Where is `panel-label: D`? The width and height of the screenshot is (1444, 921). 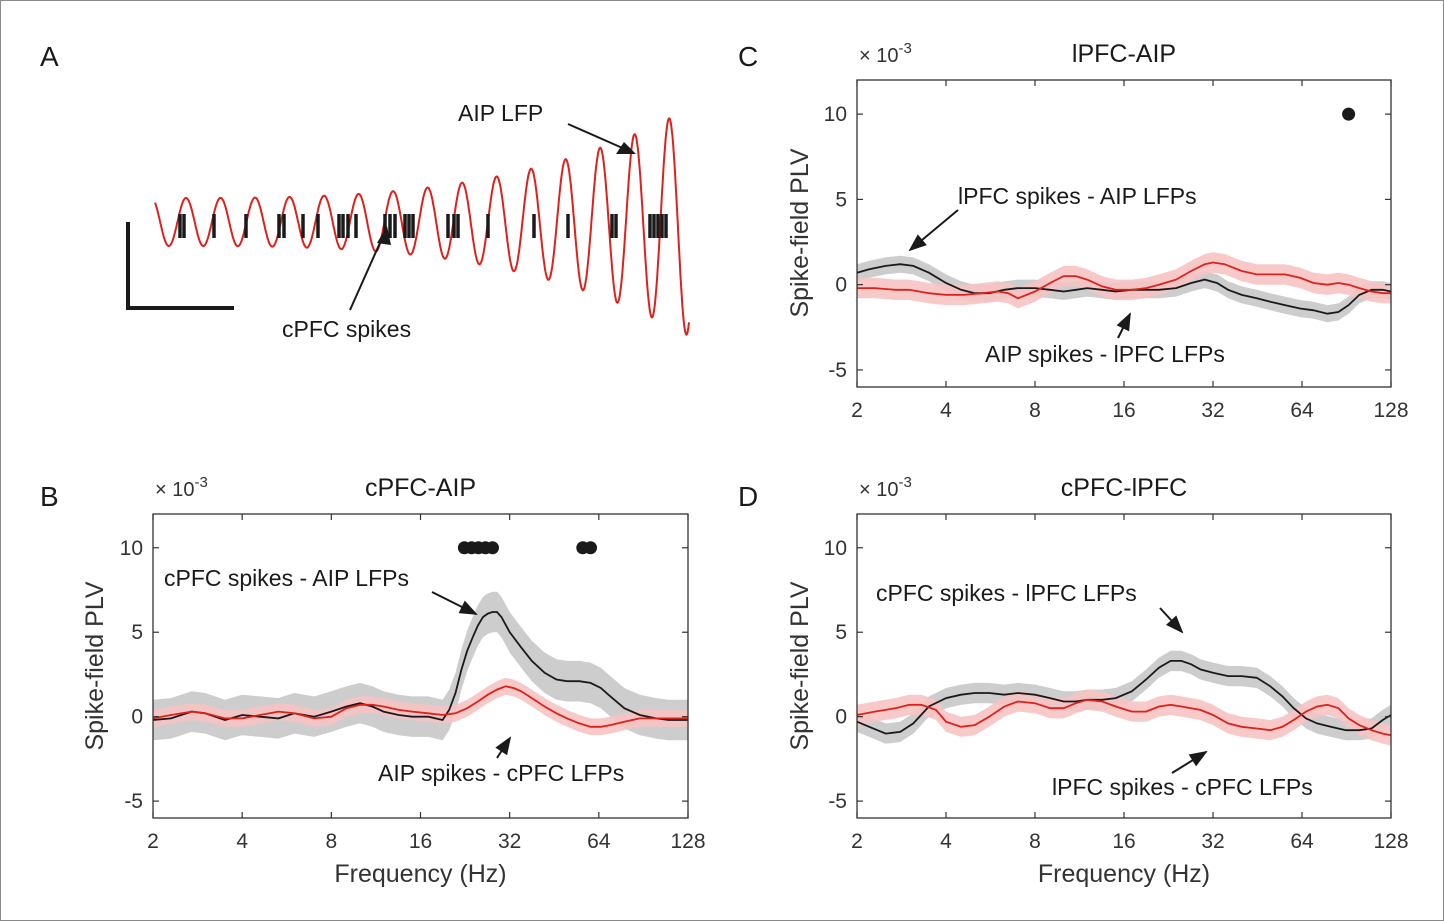
panel-label: D is located at coordinates (748, 496).